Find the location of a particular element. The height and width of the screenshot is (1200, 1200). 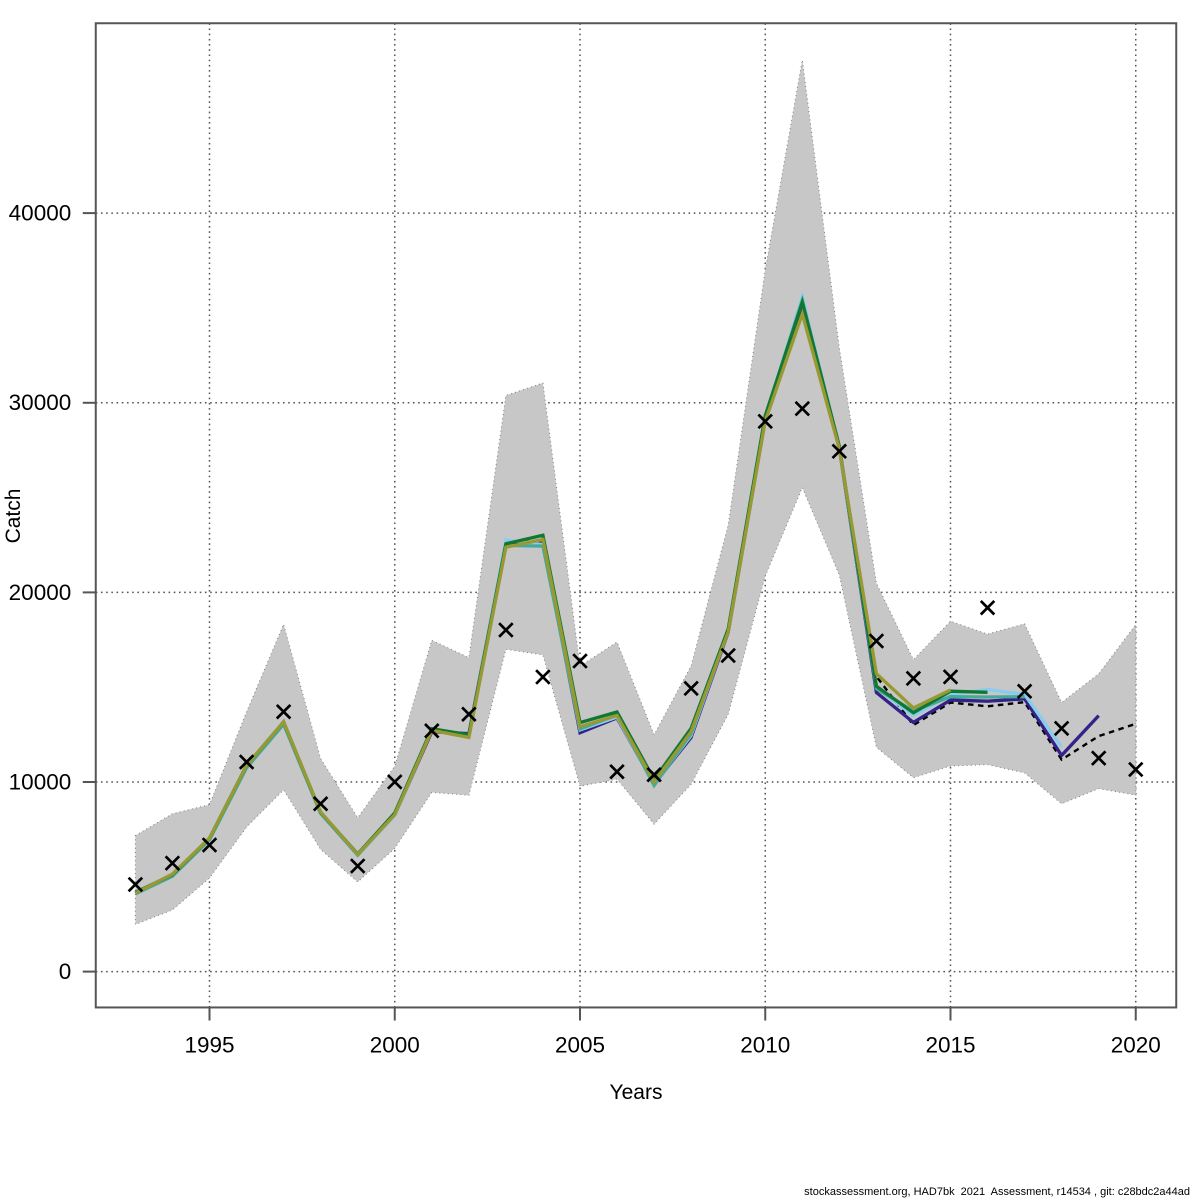

svg-text: Years is located at coordinates (636, 1092).